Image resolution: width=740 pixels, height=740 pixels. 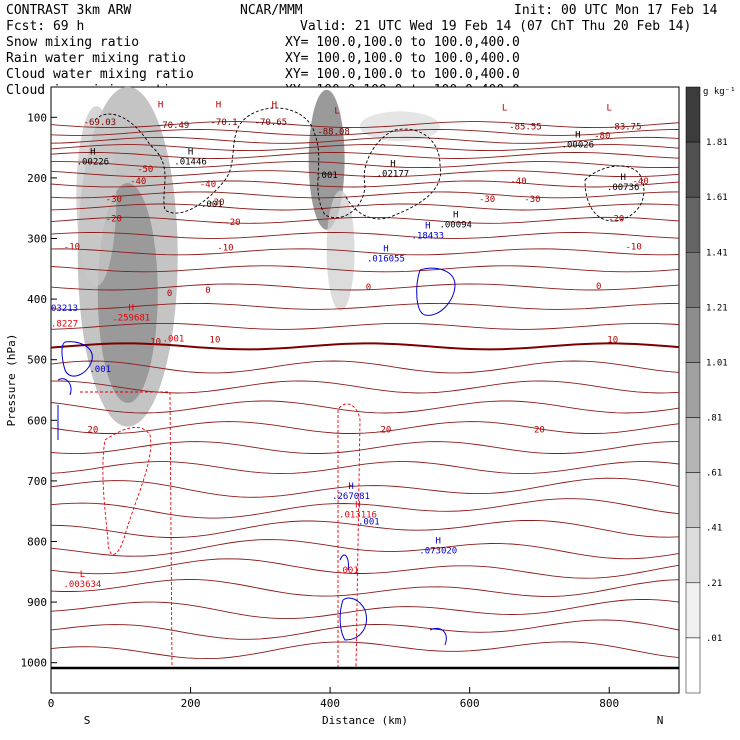 I want to click on extremum-value: .259681, so click(x=131, y=318).